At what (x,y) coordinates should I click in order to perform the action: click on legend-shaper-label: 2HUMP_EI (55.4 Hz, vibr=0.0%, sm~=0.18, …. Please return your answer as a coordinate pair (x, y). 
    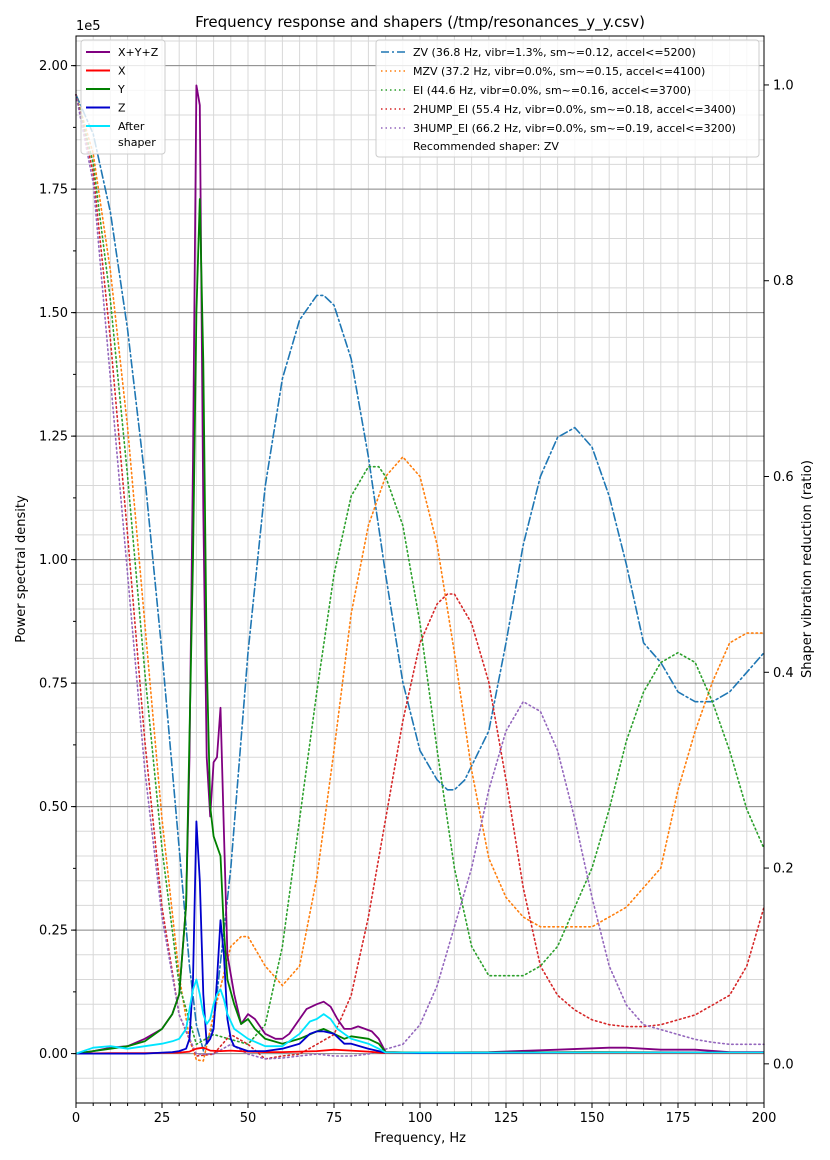
    Looking at the image, I should click on (574, 109).